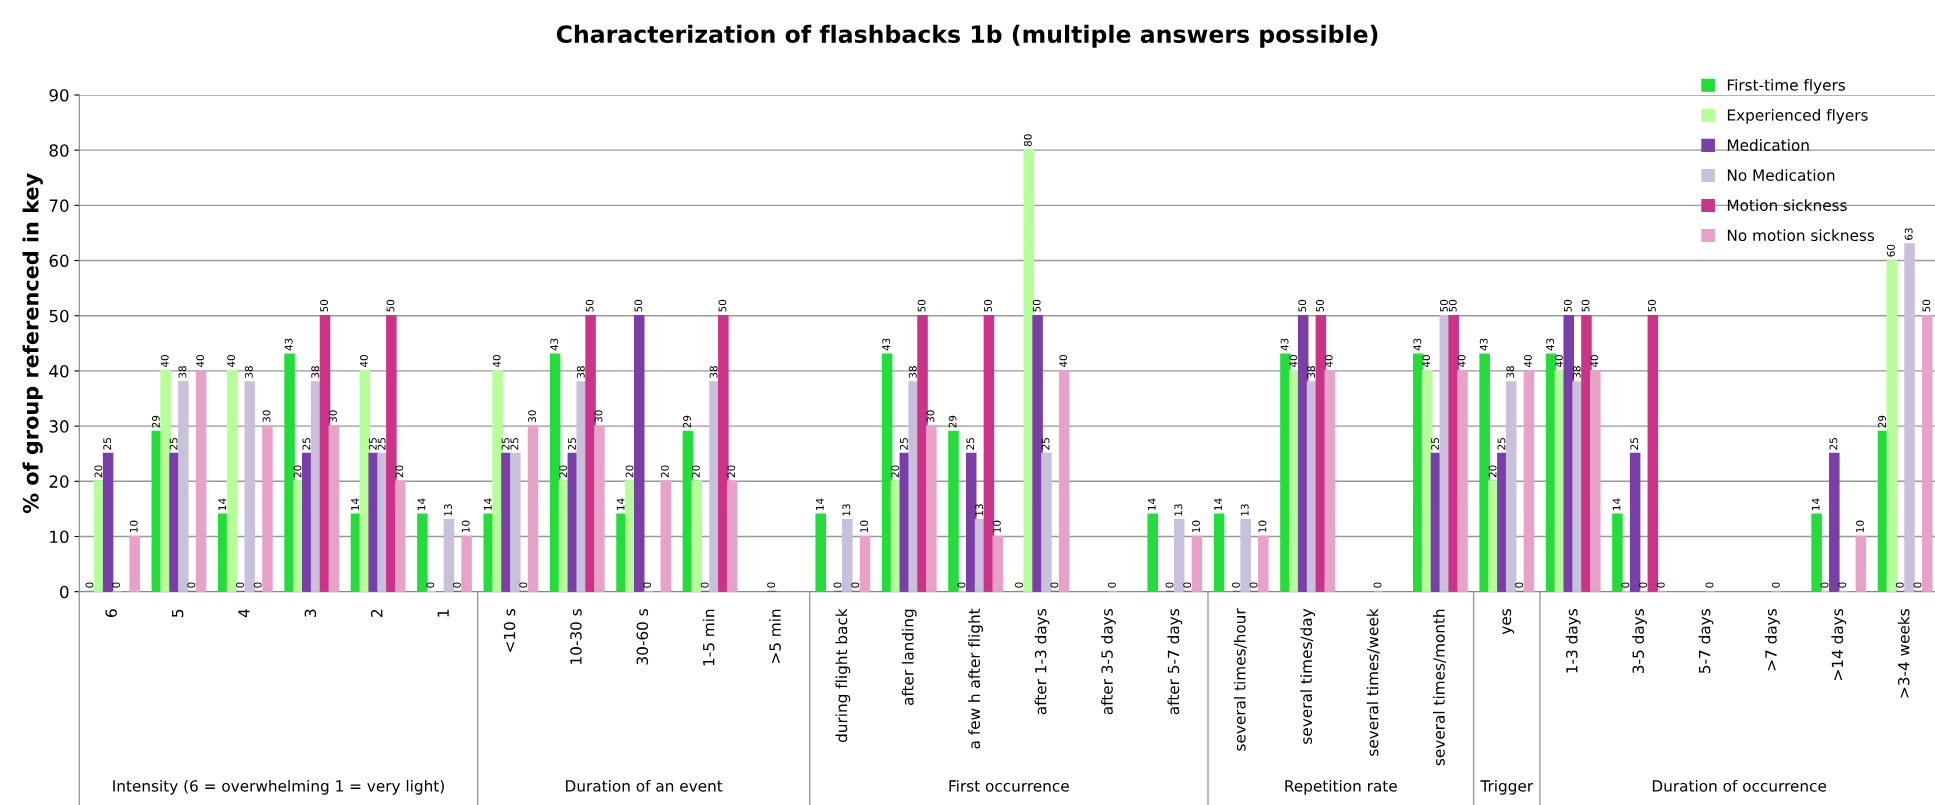 The image size is (1935, 805). I want to click on text: First occurrence, so click(1009, 785).